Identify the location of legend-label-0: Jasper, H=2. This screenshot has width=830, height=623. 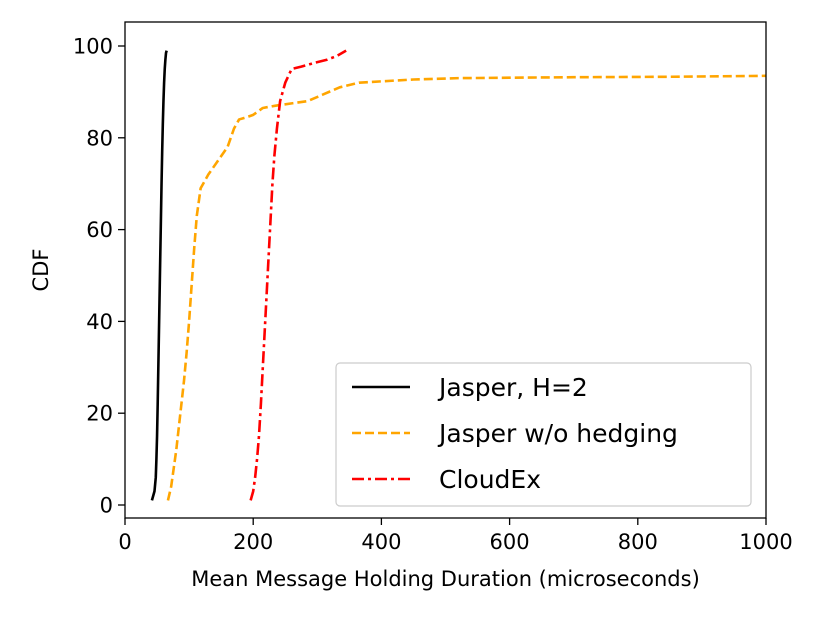
(512, 387).